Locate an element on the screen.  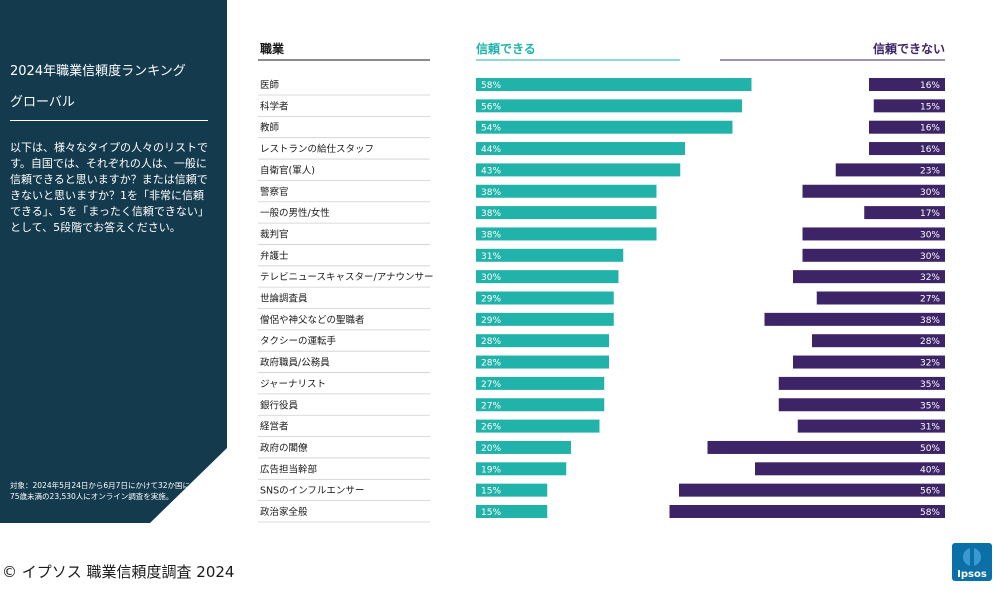
distrust-value-label: 17% is located at coordinates (930, 214).